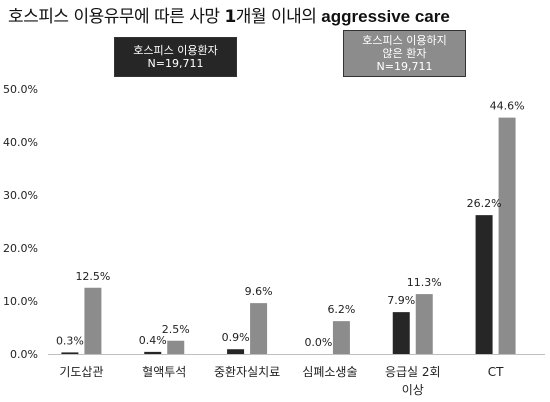 This screenshot has width=550, height=402. What do you see at coordinates (81, 372) in the screenshot?
I see `x-tick-label: 기도삽관` at bounding box center [81, 372].